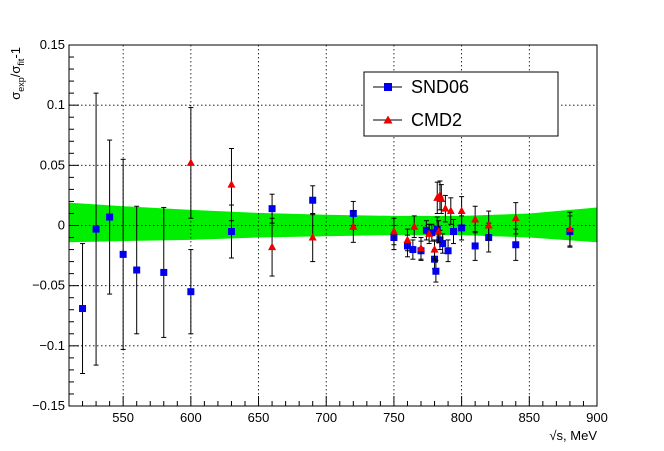 The width and height of the screenshot is (664, 451). What do you see at coordinates (388, 87) in the screenshot?
I see `legend-snd06-marker` at bounding box center [388, 87].